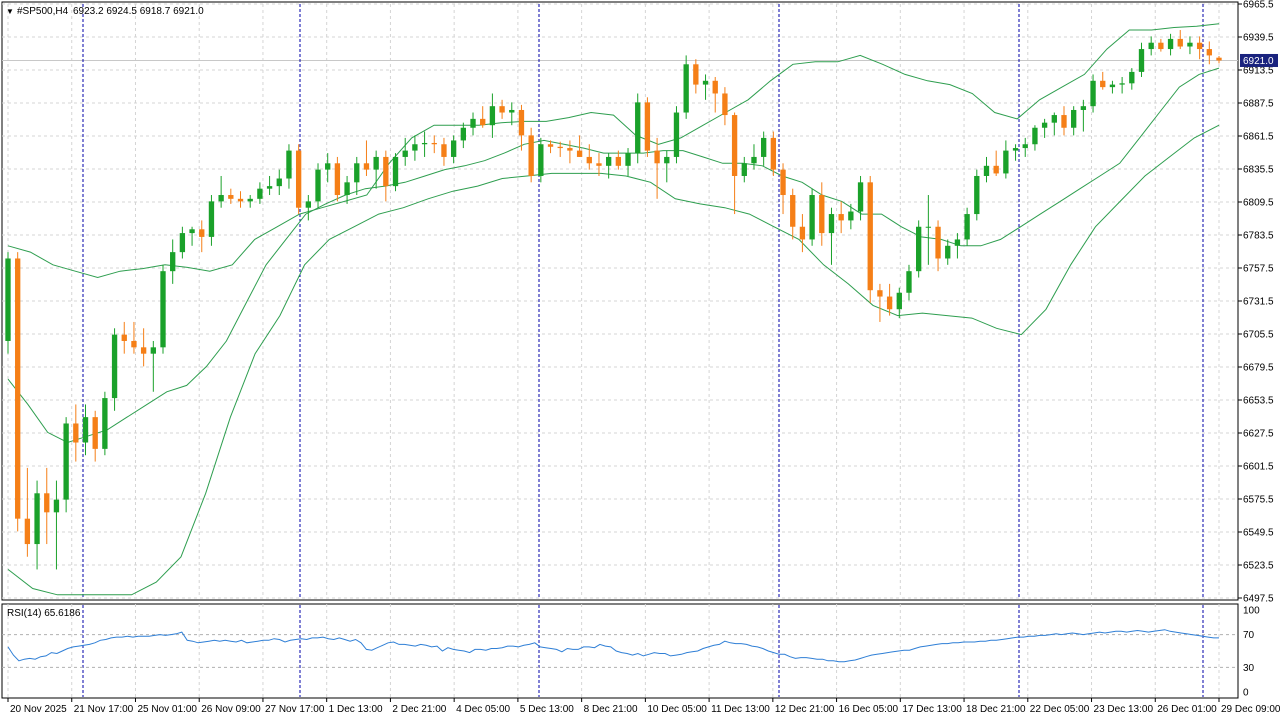 The image size is (1280, 725). Describe the element at coordinates (620, 651) in the screenshot. I see `rsi-plot-area` at that location.